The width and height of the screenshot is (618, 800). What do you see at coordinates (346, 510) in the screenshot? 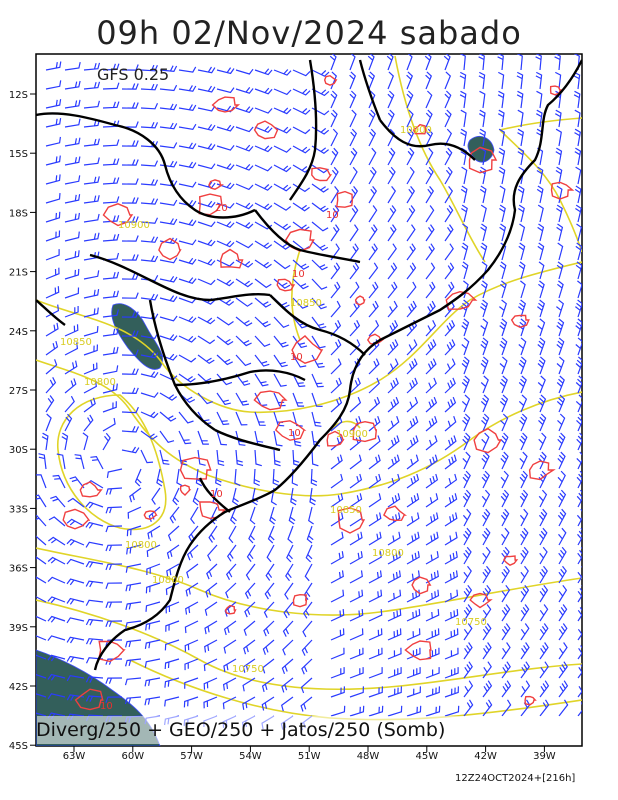
I see `geopotential-label: 10850` at bounding box center [346, 510].